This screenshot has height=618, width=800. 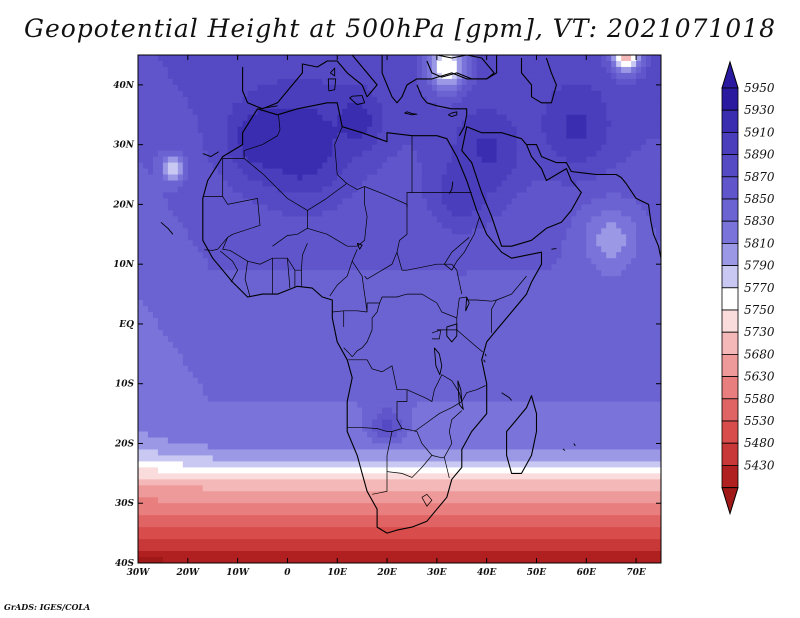 What do you see at coordinates (521, 186) in the screenshot?
I see `arabia-coastline` at bounding box center [521, 186].